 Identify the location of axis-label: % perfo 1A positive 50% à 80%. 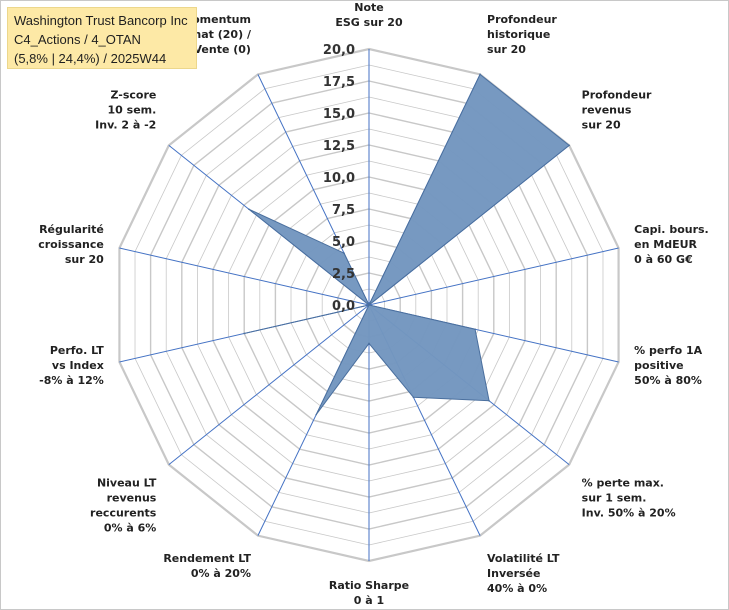
(668, 365).